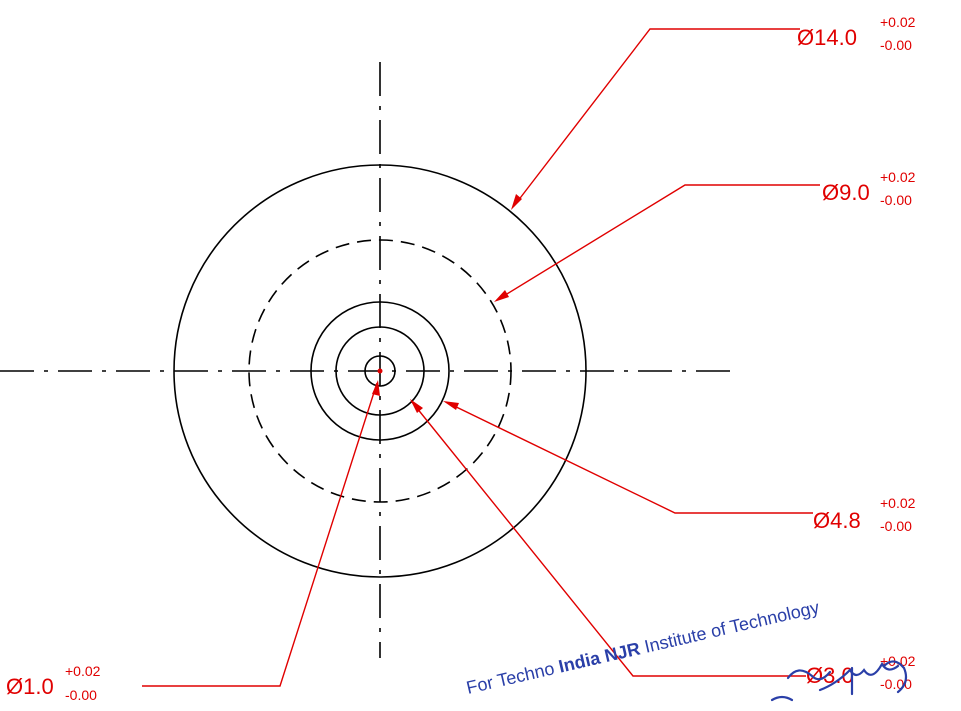 This screenshot has width=961, height=711. I want to click on center-dot, so click(380, 371).